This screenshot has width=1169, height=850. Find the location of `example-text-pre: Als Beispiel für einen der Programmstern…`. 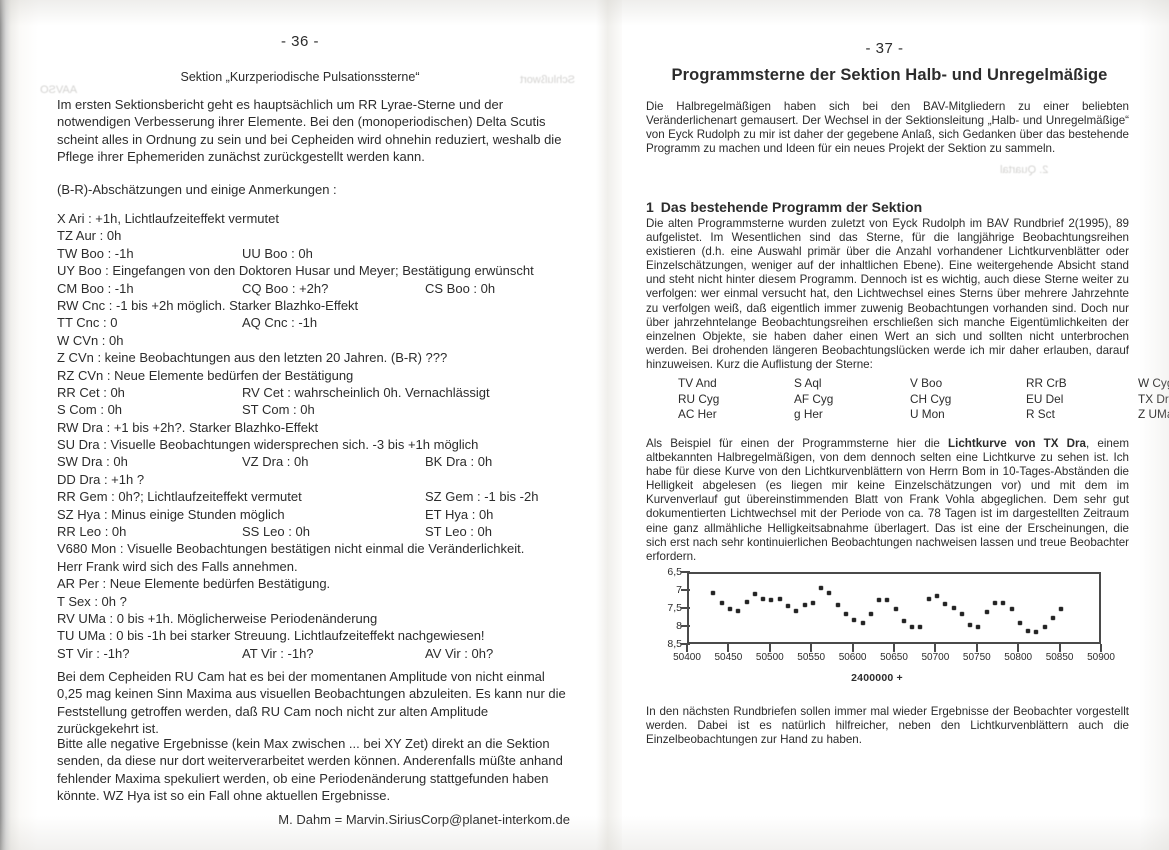

example-text-pre: Als Beispiel für einen der Programmstern… is located at coordinates (797, 443).